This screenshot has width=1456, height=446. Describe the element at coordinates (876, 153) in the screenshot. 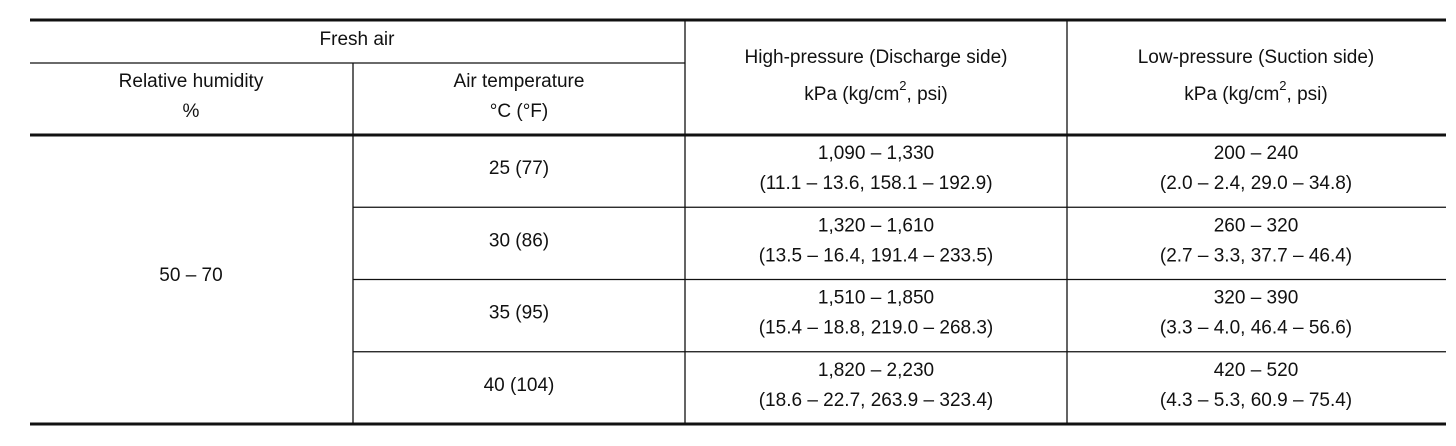

I see `high-pressure-kpa: 1,090 – 1,330` at that location.